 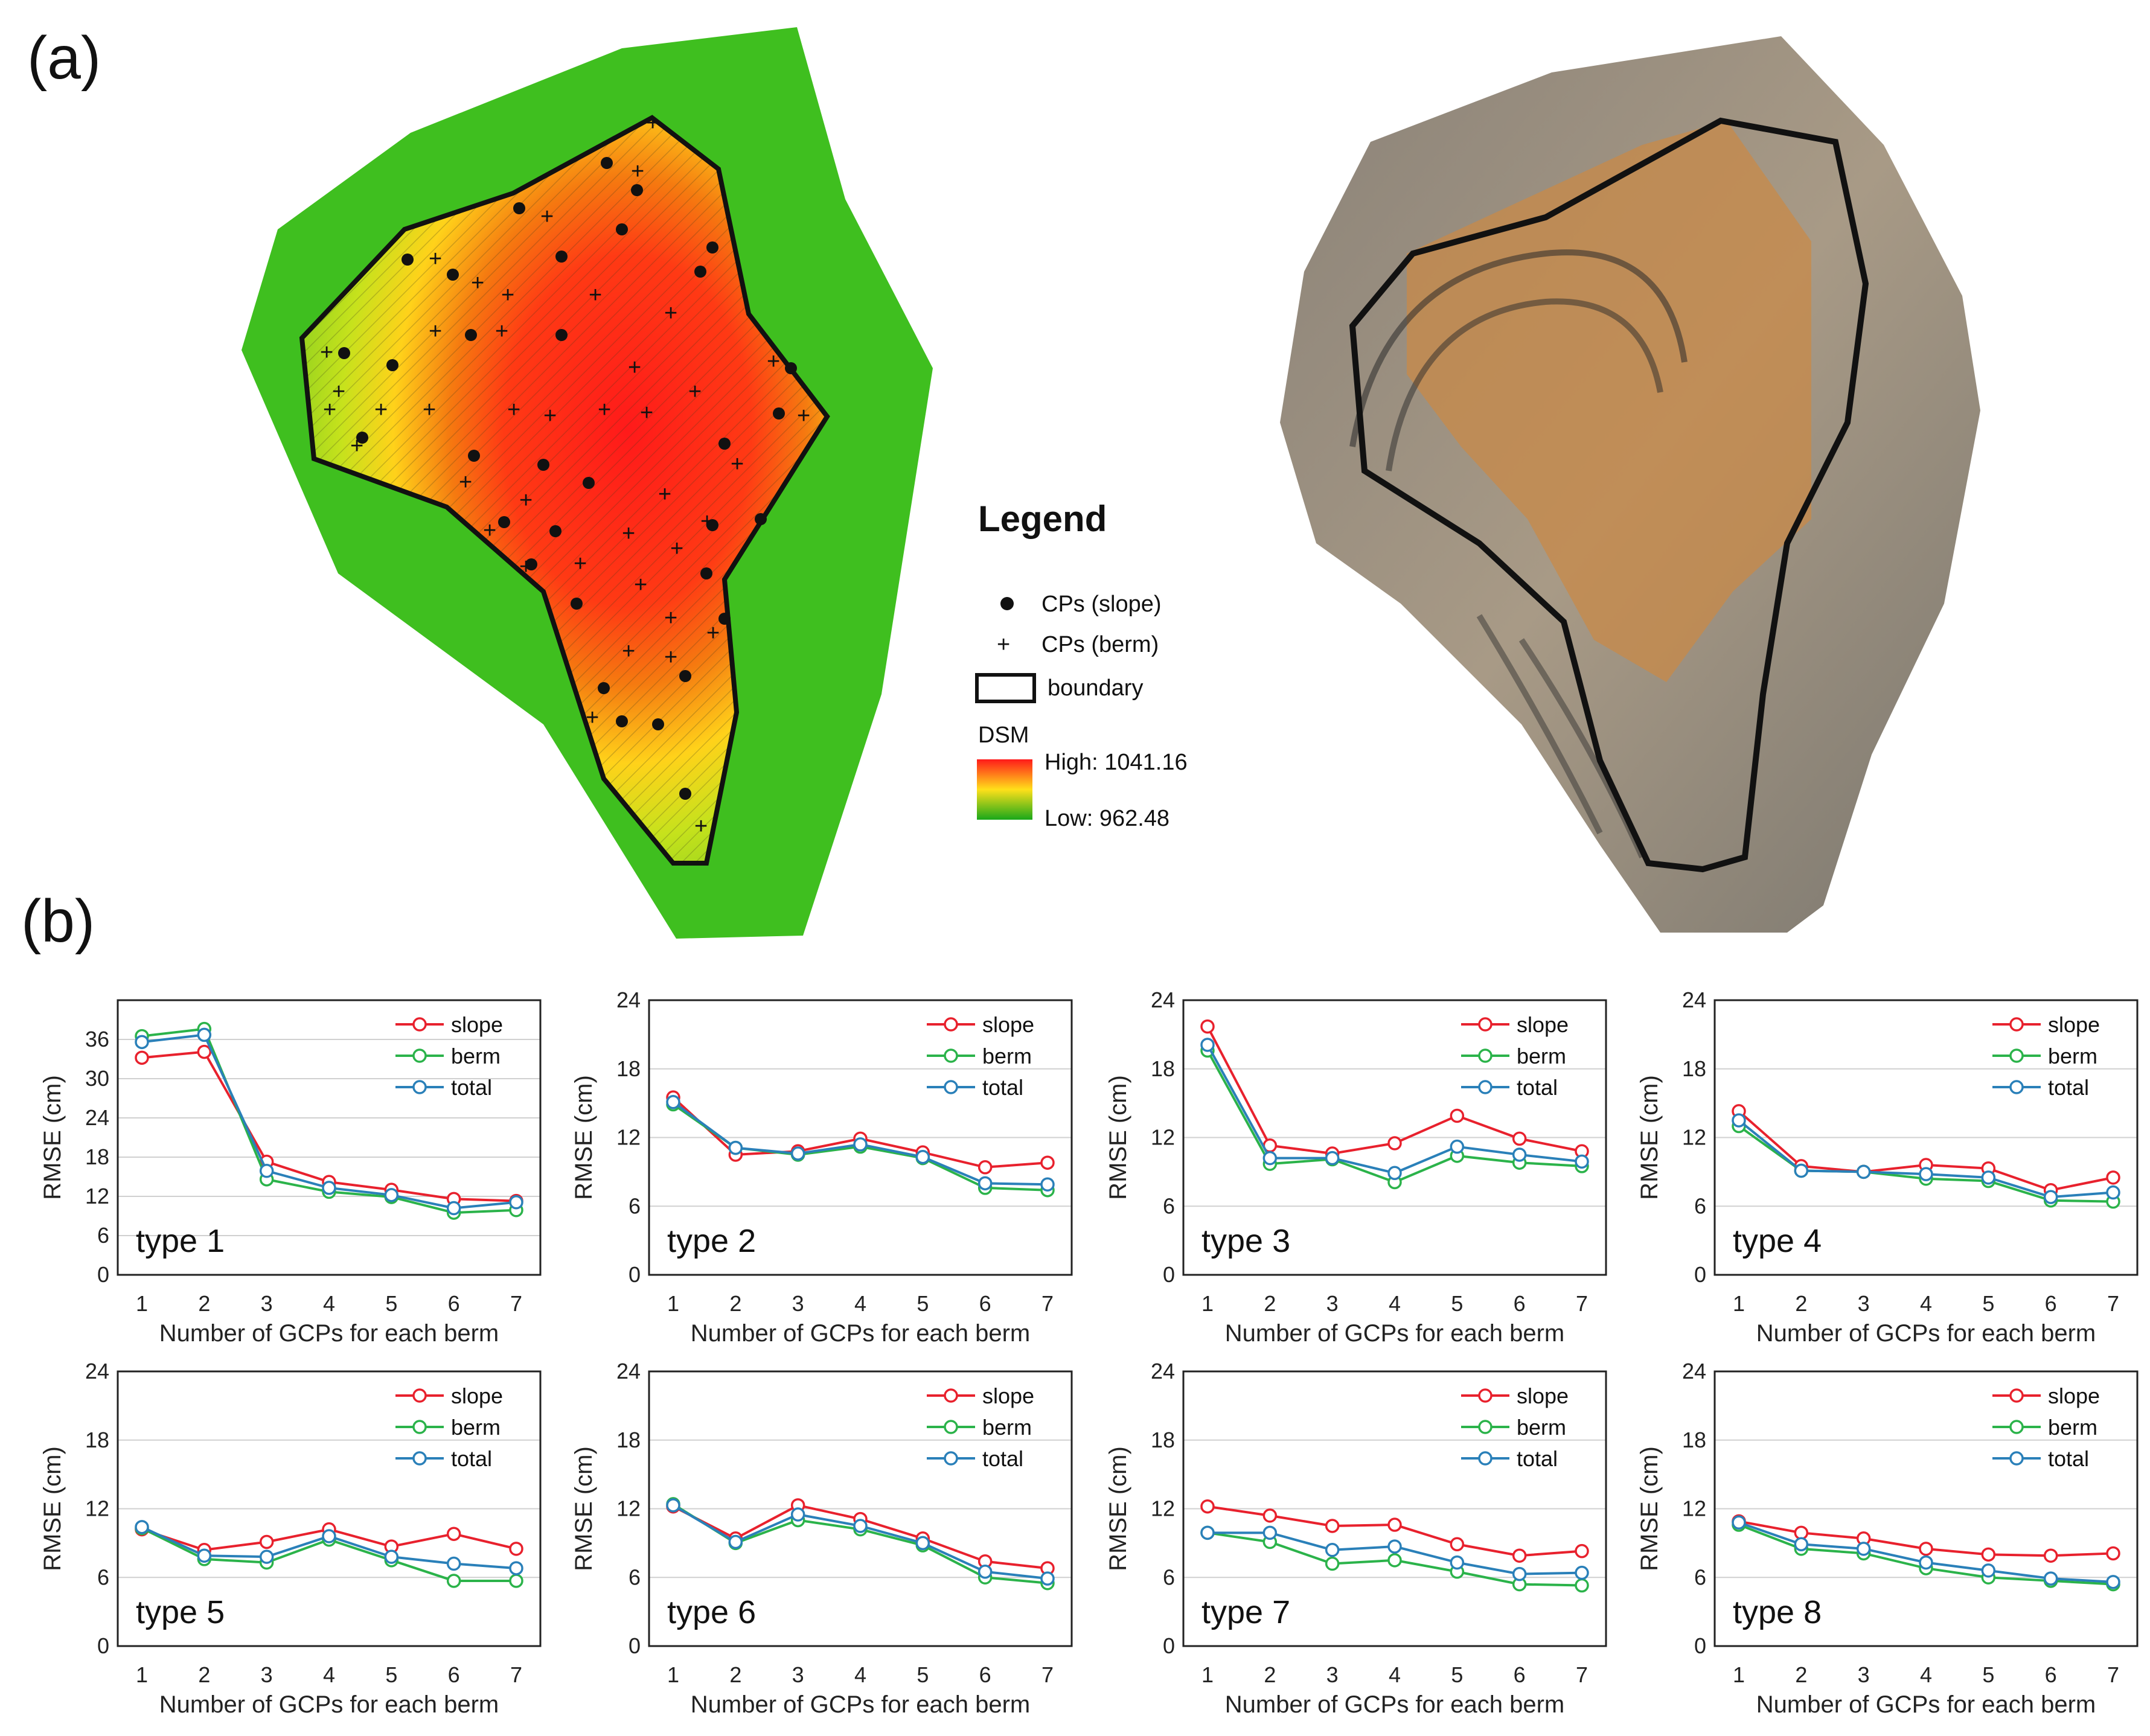 I want to click on chart-type-label: type 5, so click(x=181, y=1612).